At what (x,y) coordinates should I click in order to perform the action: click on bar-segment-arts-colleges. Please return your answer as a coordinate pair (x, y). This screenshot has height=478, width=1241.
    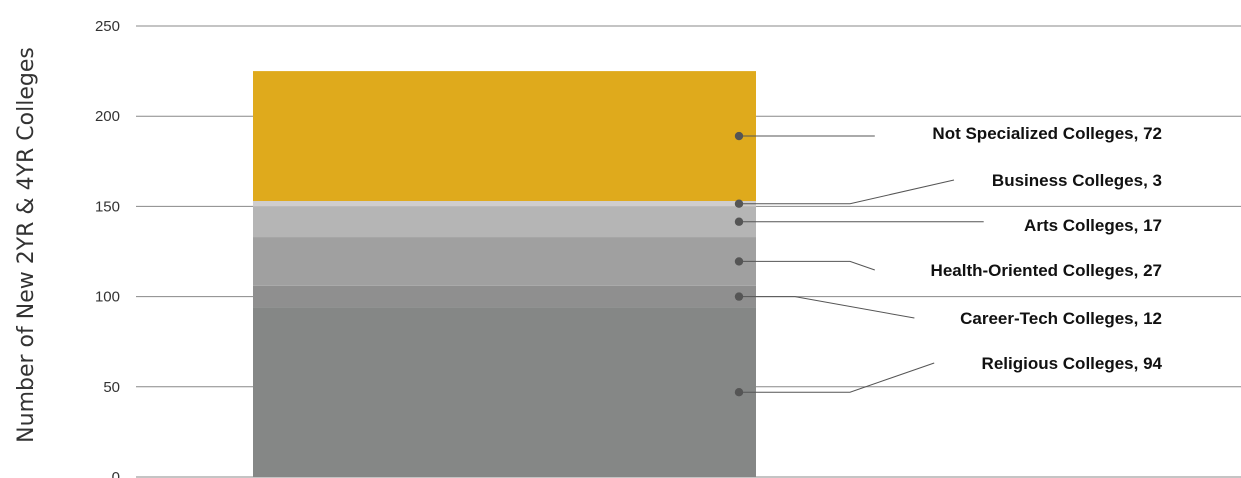
    Looking at the image, I should click on (504, 222).